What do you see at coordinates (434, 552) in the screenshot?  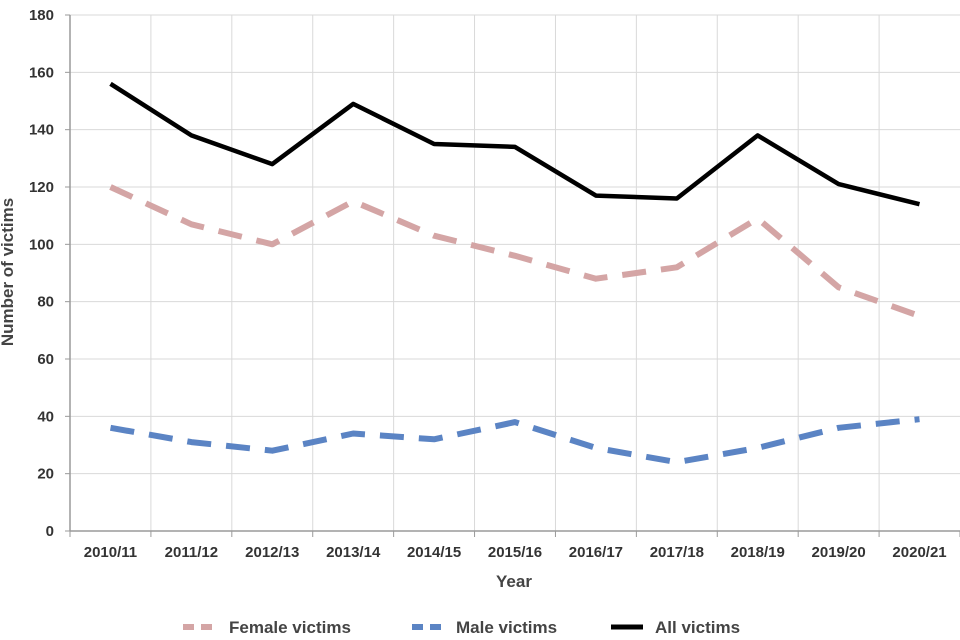 I see `x-tick-label-2014-15: 2014/15` at bounding box center [434, 552].